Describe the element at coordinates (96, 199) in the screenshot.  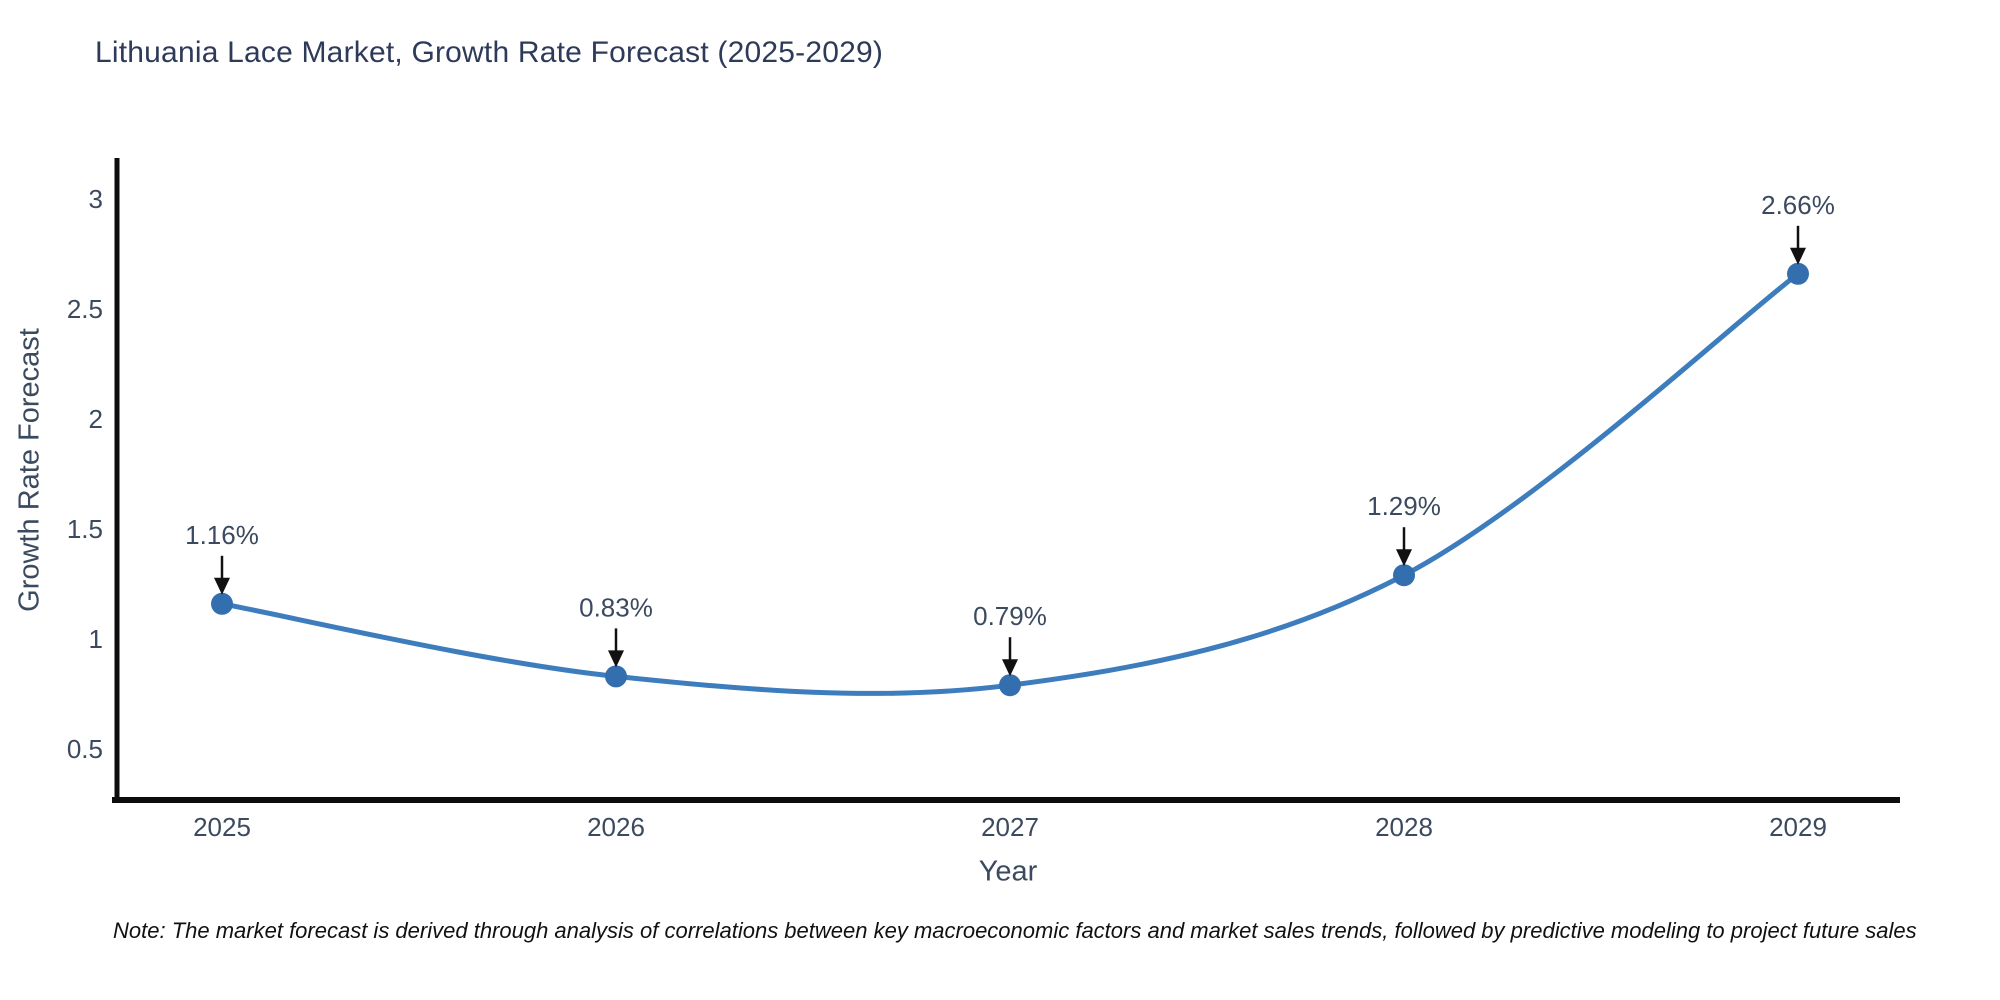
I see `y-tick-label: 3` at that location.